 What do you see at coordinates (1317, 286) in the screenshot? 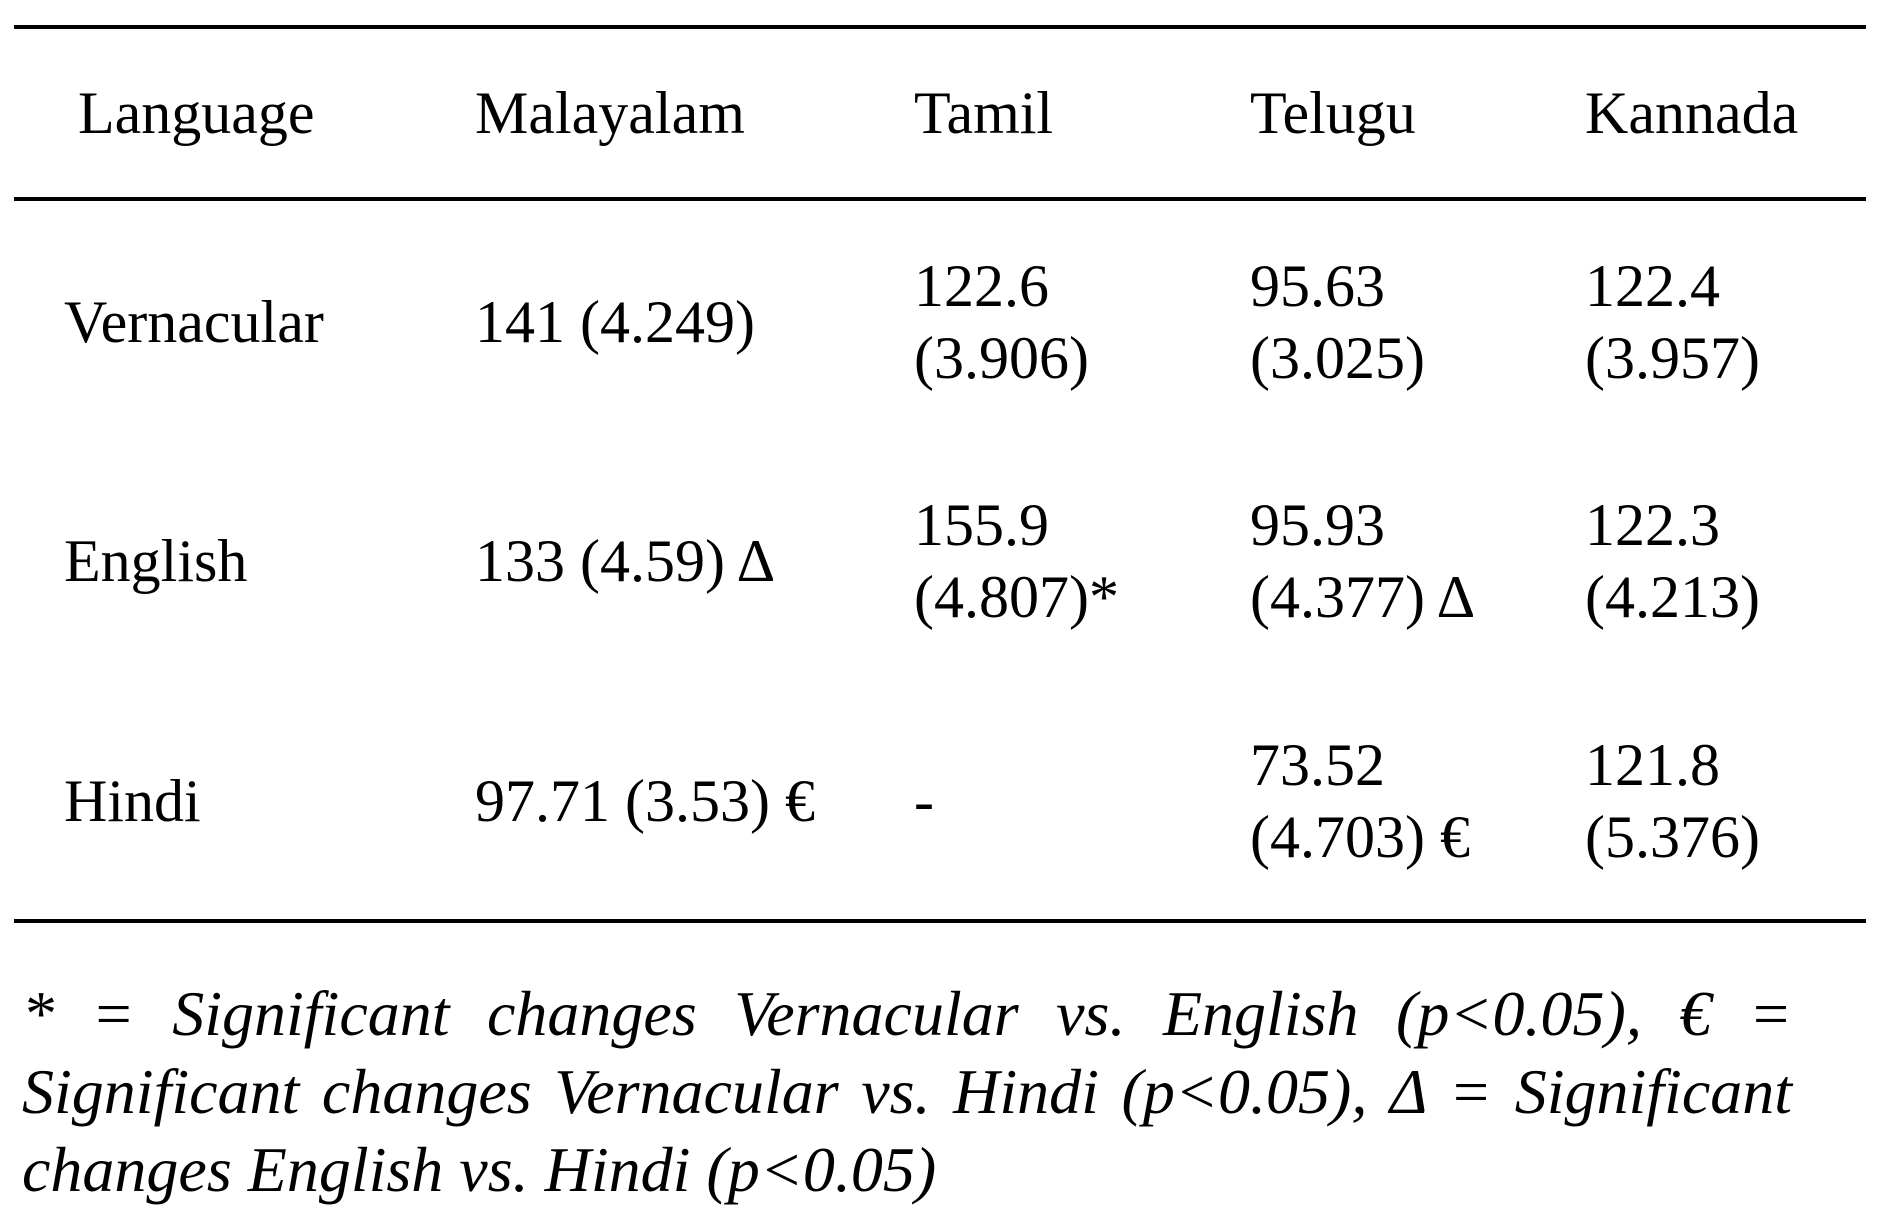
I see `cell-vernacular-telugu-value: 95.63` at bounding box center [1317, 286].